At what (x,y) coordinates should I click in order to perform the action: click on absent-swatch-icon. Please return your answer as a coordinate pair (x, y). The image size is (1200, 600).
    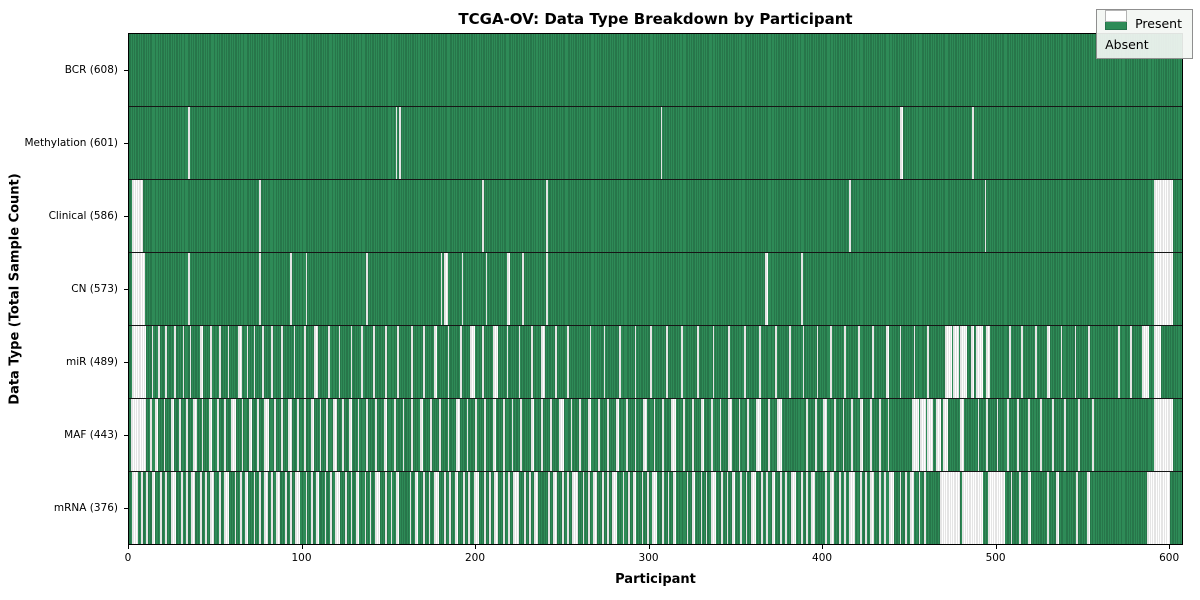
    Looking at the image, I should click on (1116, 16).